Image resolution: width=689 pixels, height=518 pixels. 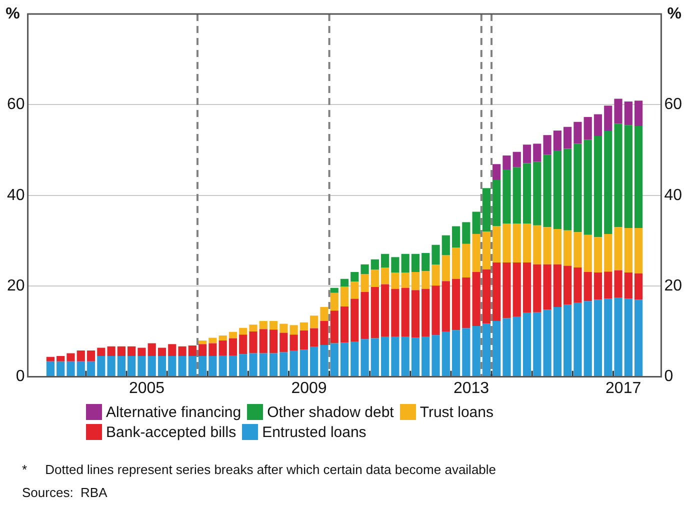 What do you see at coordinates (673, 105) in the screenshot?
I see `y2-tick-label: 60` at bounding box center [673, 105].